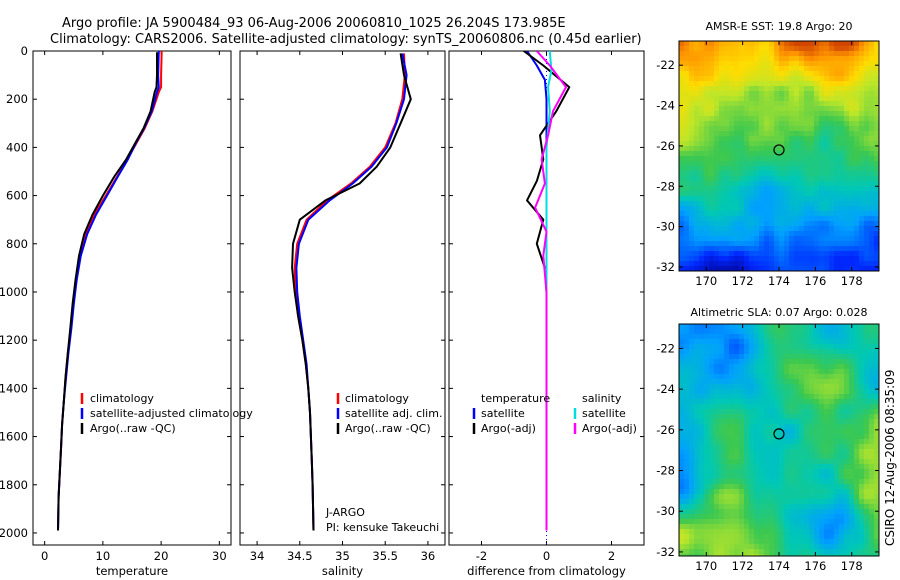  What do you see at coordinates (547, 291) in the screenshot?
I see `difference-series-group` at bounding box center [547, 291].